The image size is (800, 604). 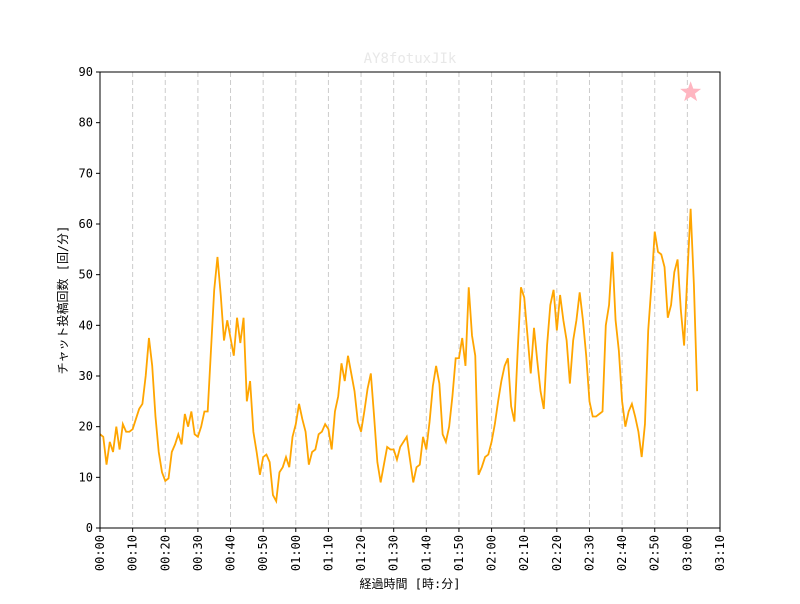 I want to click on x-tick-label: 02:40, so click(x=622, y=553).